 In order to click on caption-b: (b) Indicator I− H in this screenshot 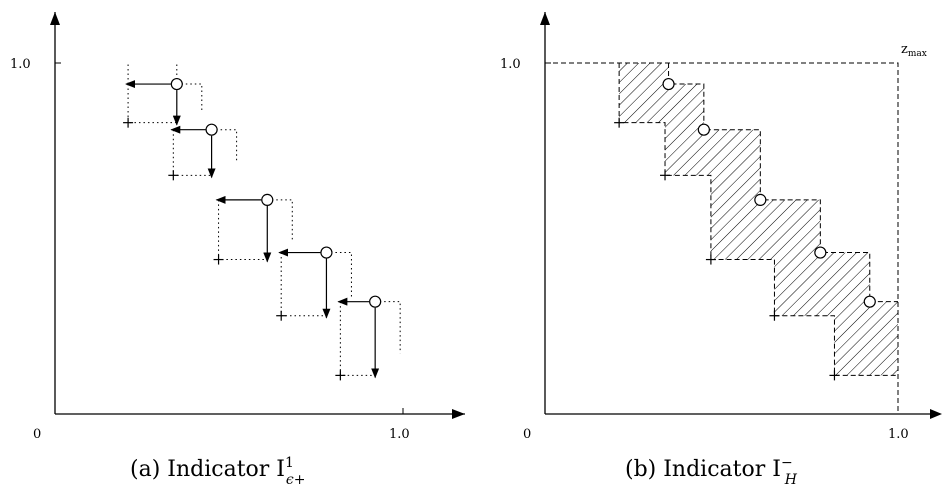, I will do `click(711, 471)`.